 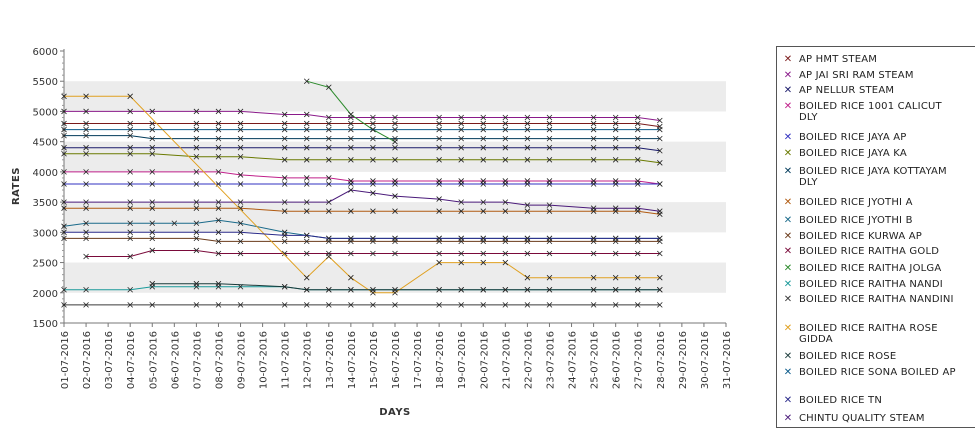 I want to click on x-tick-label: 10-07-2016, so click(x=264, y=360).